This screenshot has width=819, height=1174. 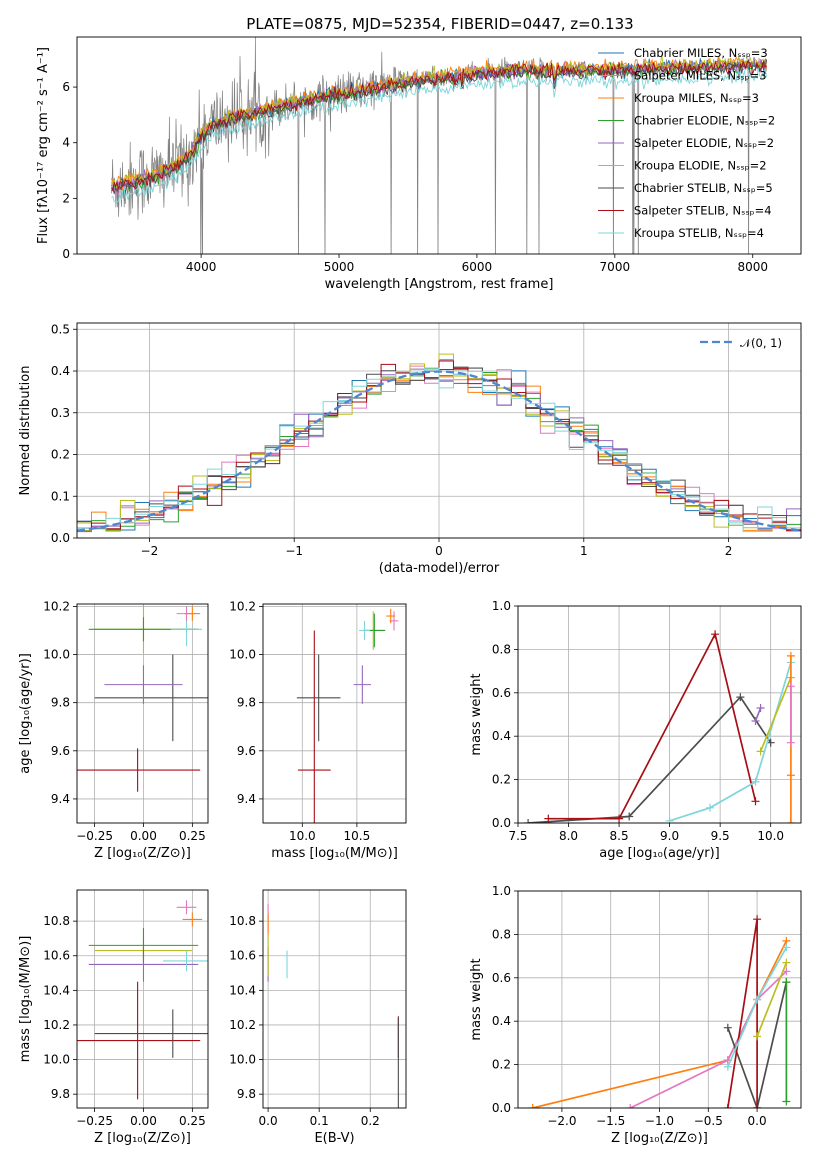 What do you see at coordinates (703, 188) in the screenshot?
I see `legend-entry: Chabrier STELIB, Nₛₛₚ=5` at bounding box center [703, 188].